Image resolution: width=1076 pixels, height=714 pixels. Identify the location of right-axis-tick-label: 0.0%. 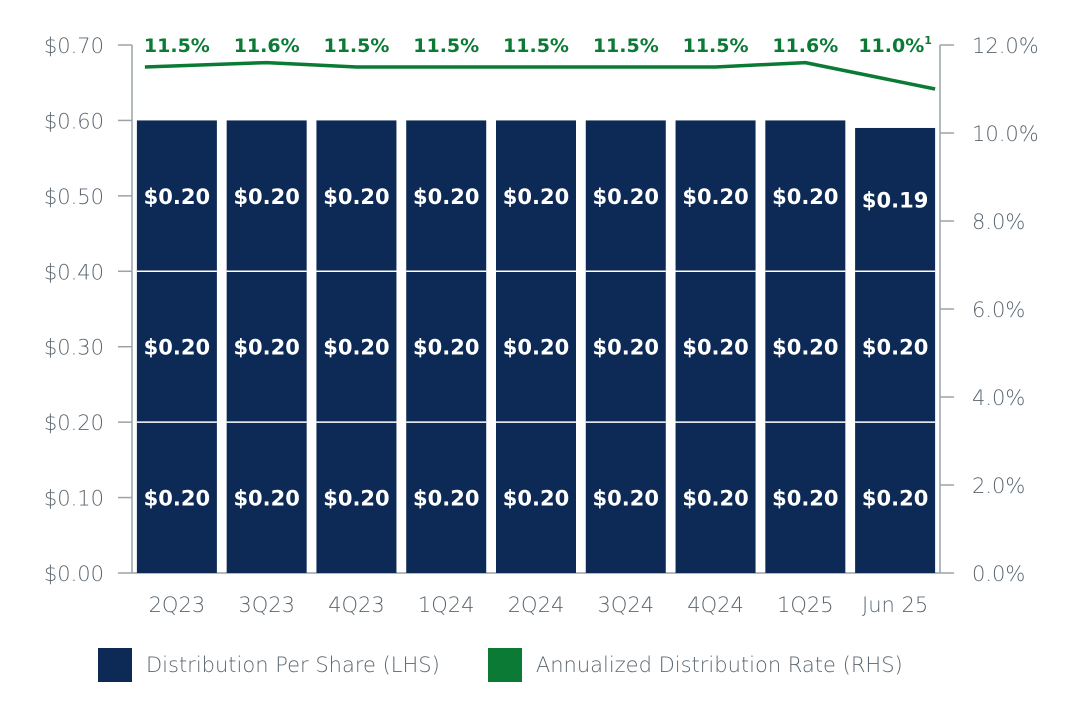
(998, 574).